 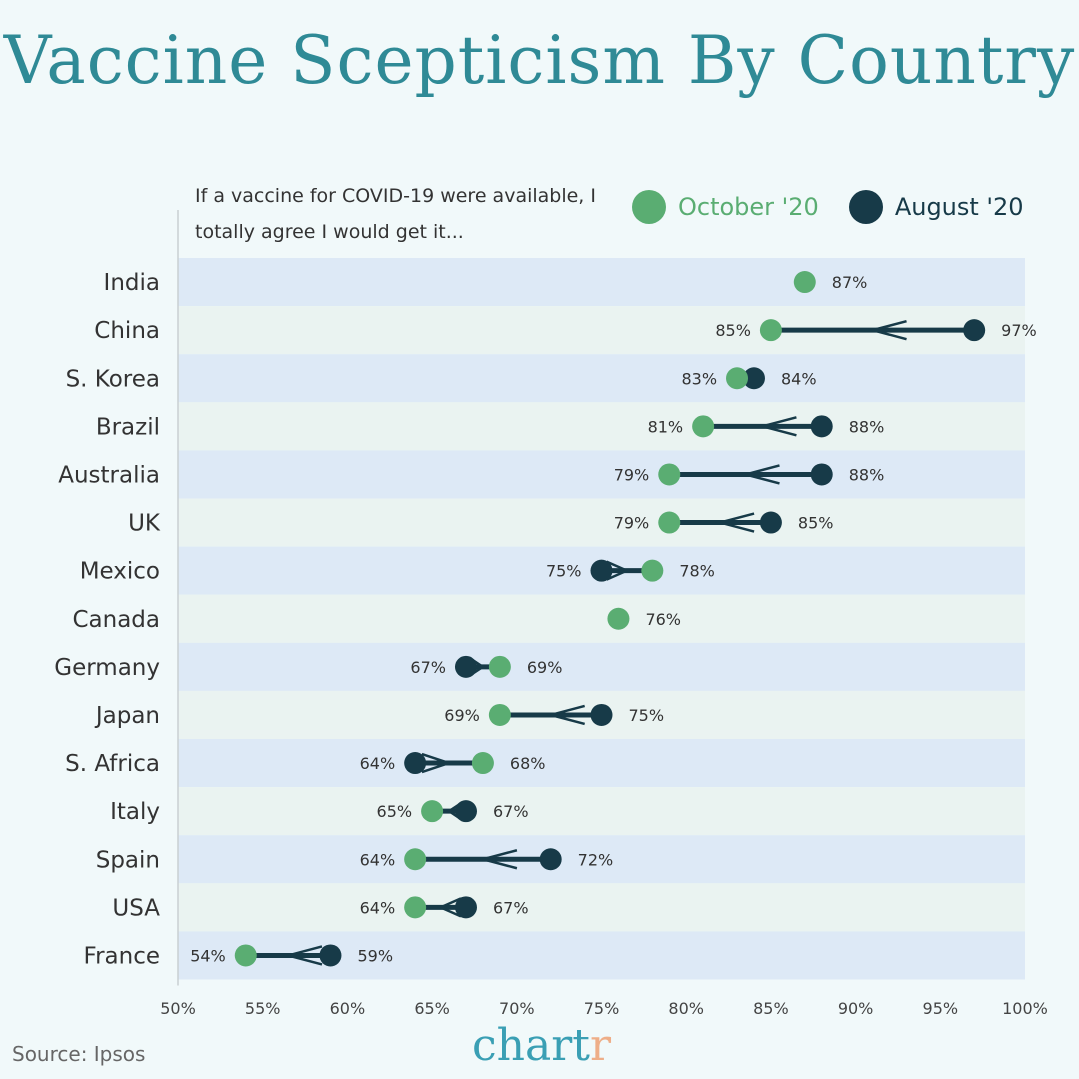 What do you see at coordinates (132, 283) in the screenshot?
I see `country-label: India` at bounding box center [132, 283].